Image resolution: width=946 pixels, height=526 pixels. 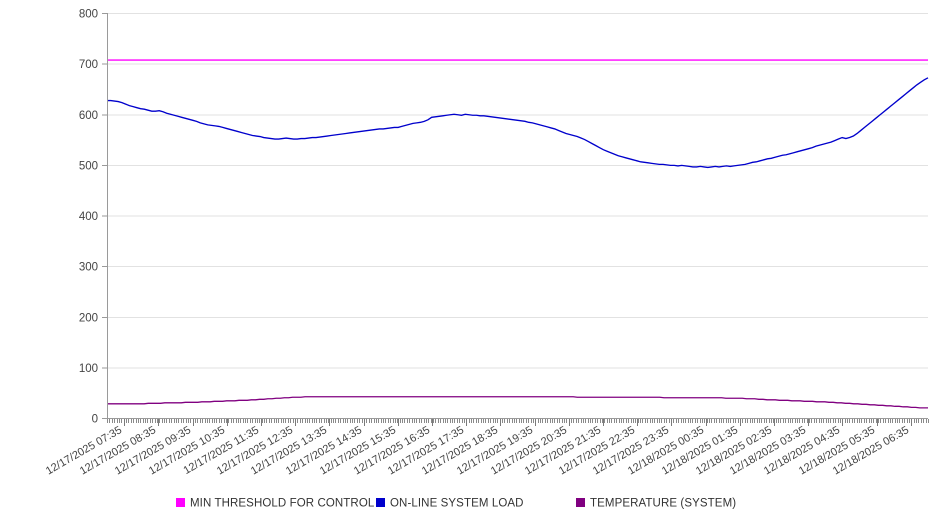 What do you see at coordinates (88, 268) in the screenshot?
I see `y-axis-tick-label: 300` at bounding box center [88, 268].